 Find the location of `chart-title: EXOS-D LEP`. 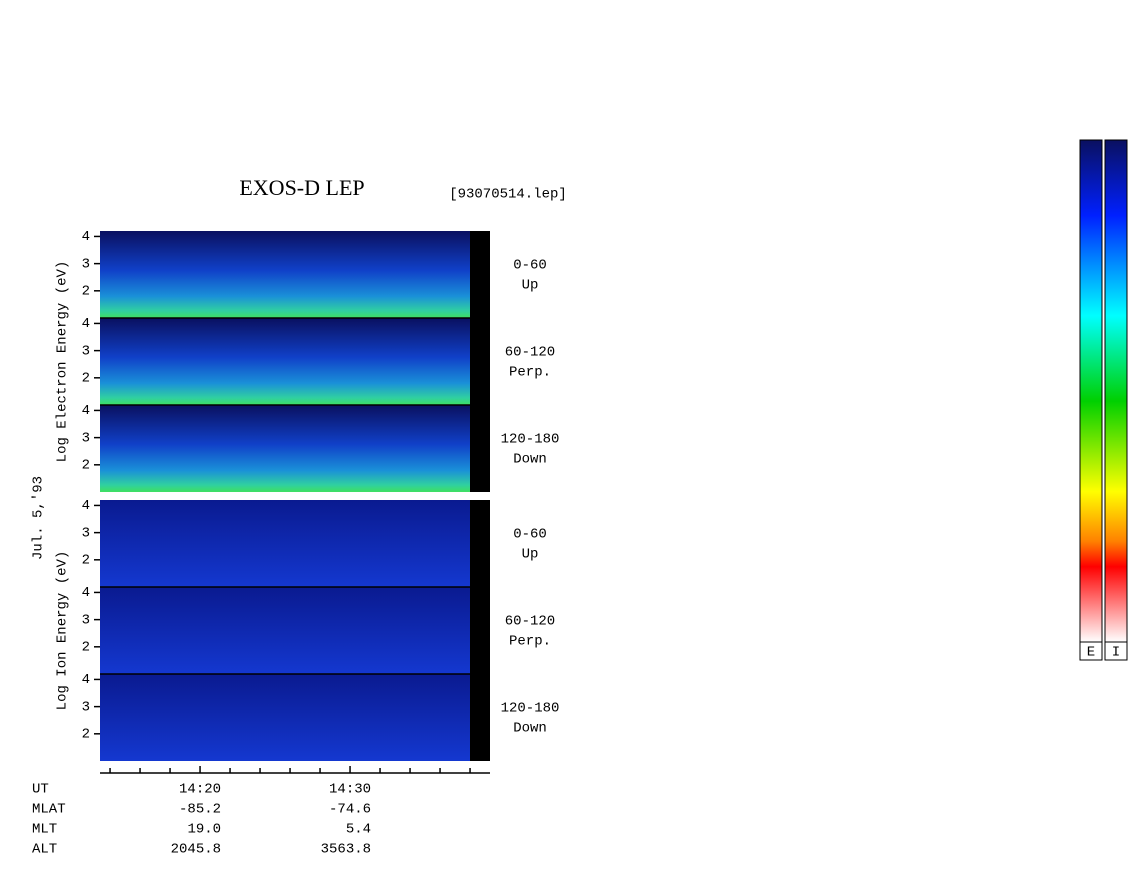

chart-title: EXOS-D LEP is located at coordinates (301, 187).